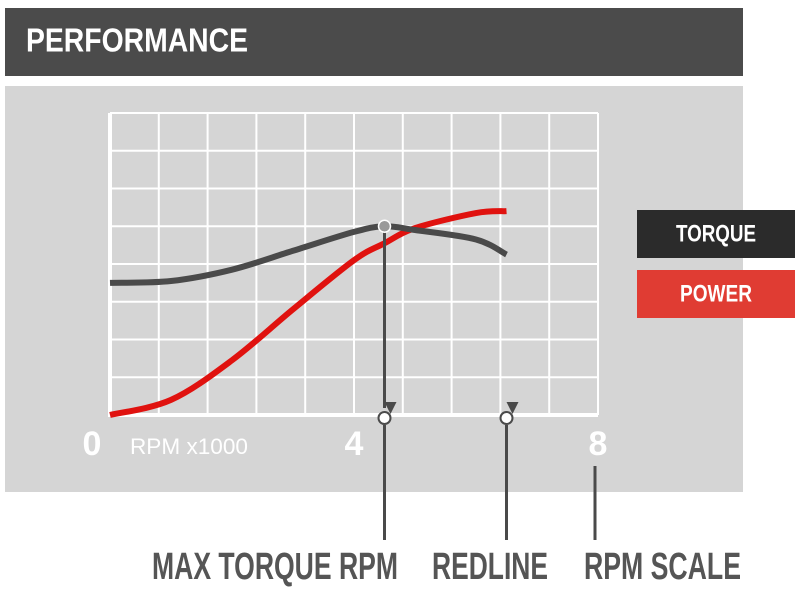 This screenshot has width=800, height=599. Describe the element at coordinates (275, 567) in the screenshot. I see `annotation-label: MAX TORQUE RPM` at that location.